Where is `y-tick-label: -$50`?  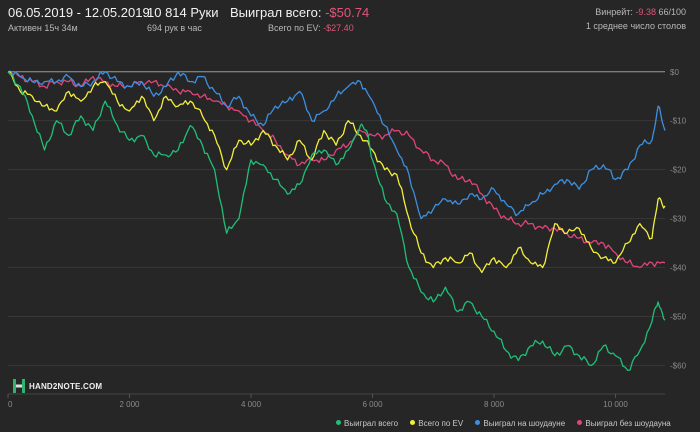
y-tick-label: -$50 is located at coordinates (678, 317).